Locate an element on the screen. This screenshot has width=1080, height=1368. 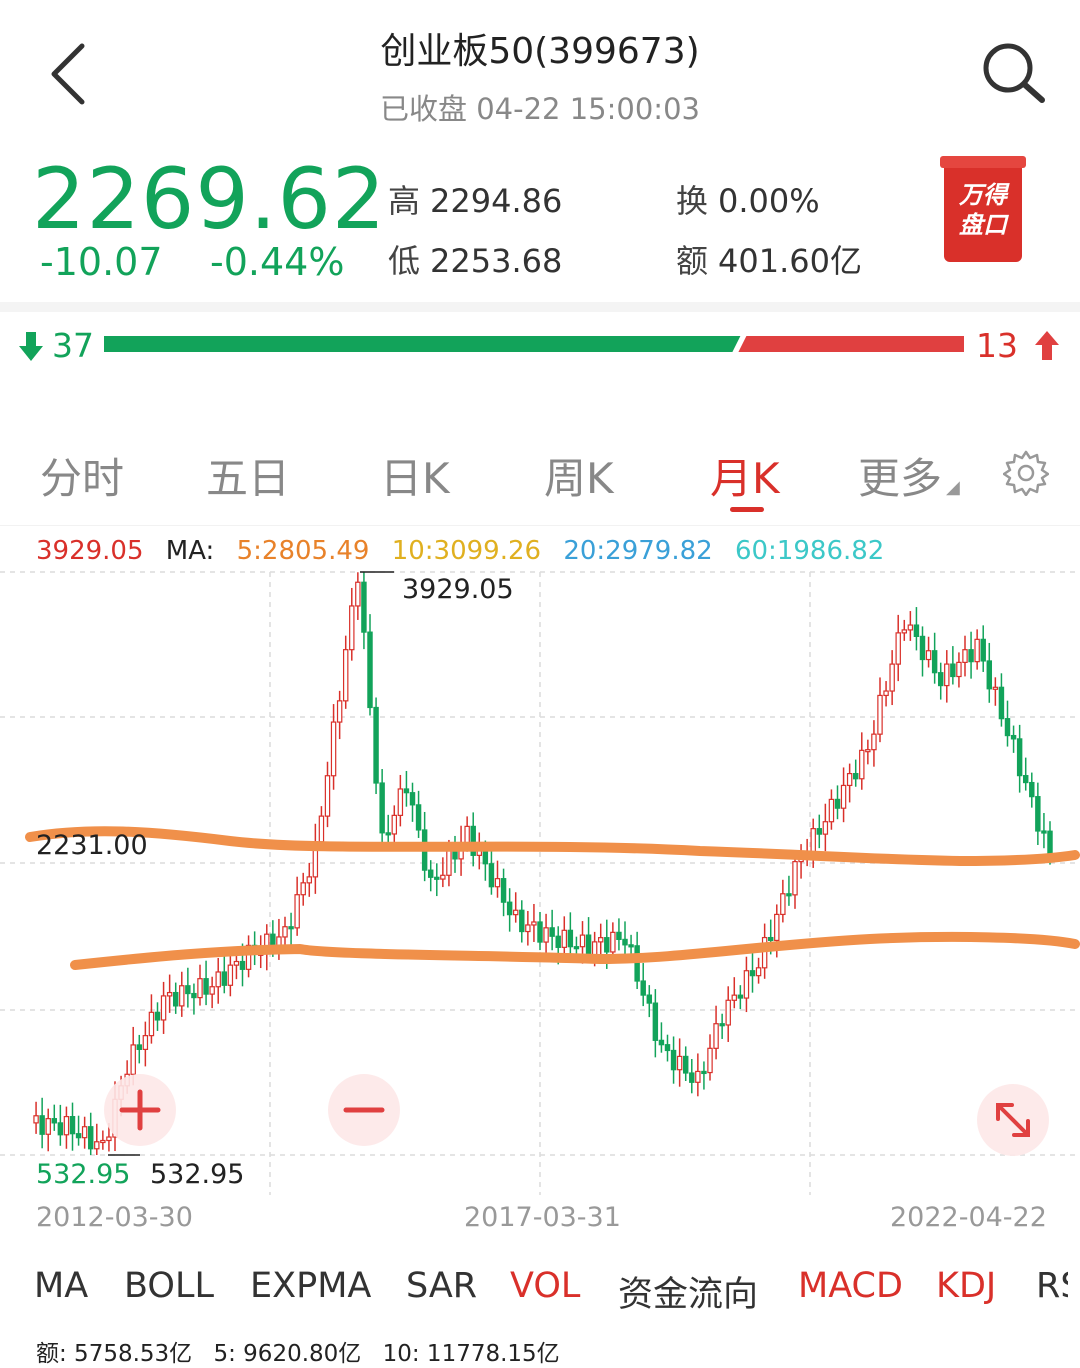
indicator-vol: VOL is located at coordinates (545, 1286).